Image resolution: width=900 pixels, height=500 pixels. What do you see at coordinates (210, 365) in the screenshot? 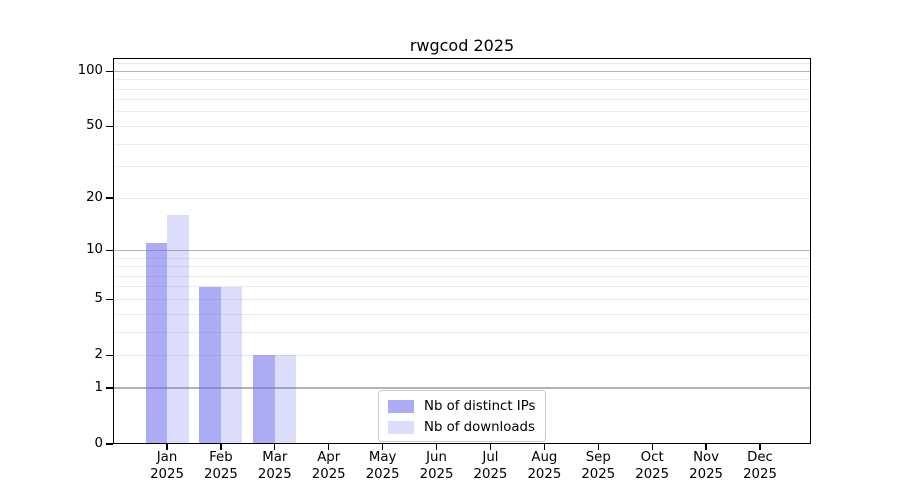
I see `bar-ips-feb` at bounding box center [210, 365].